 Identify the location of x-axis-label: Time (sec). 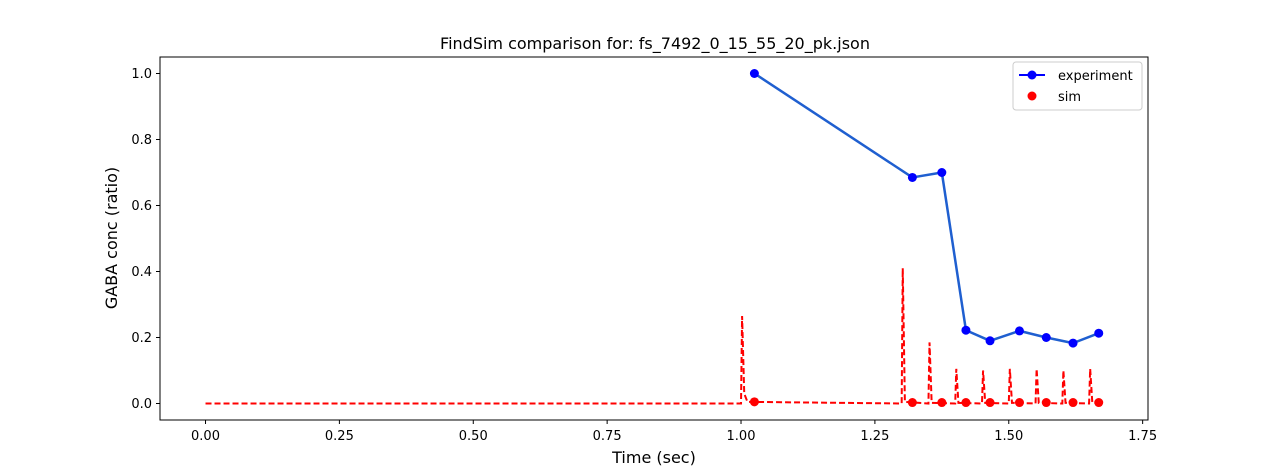
(653, 457).